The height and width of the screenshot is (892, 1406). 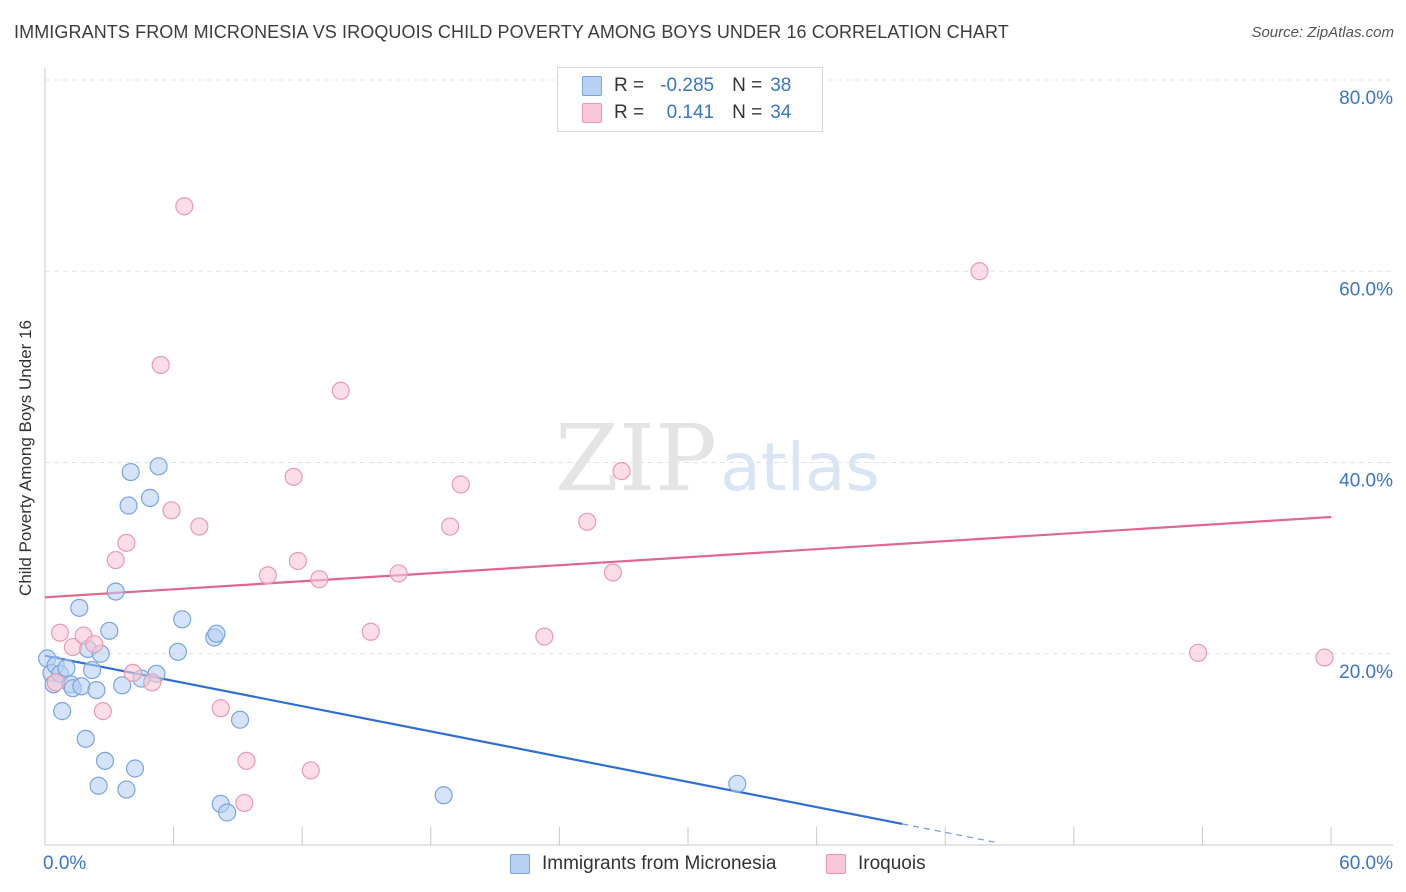 What do you see at coordinates (1366, 863) in the screenshot?
I see `x-tick-label: 60.0%` at bounding box center [1366, 863].